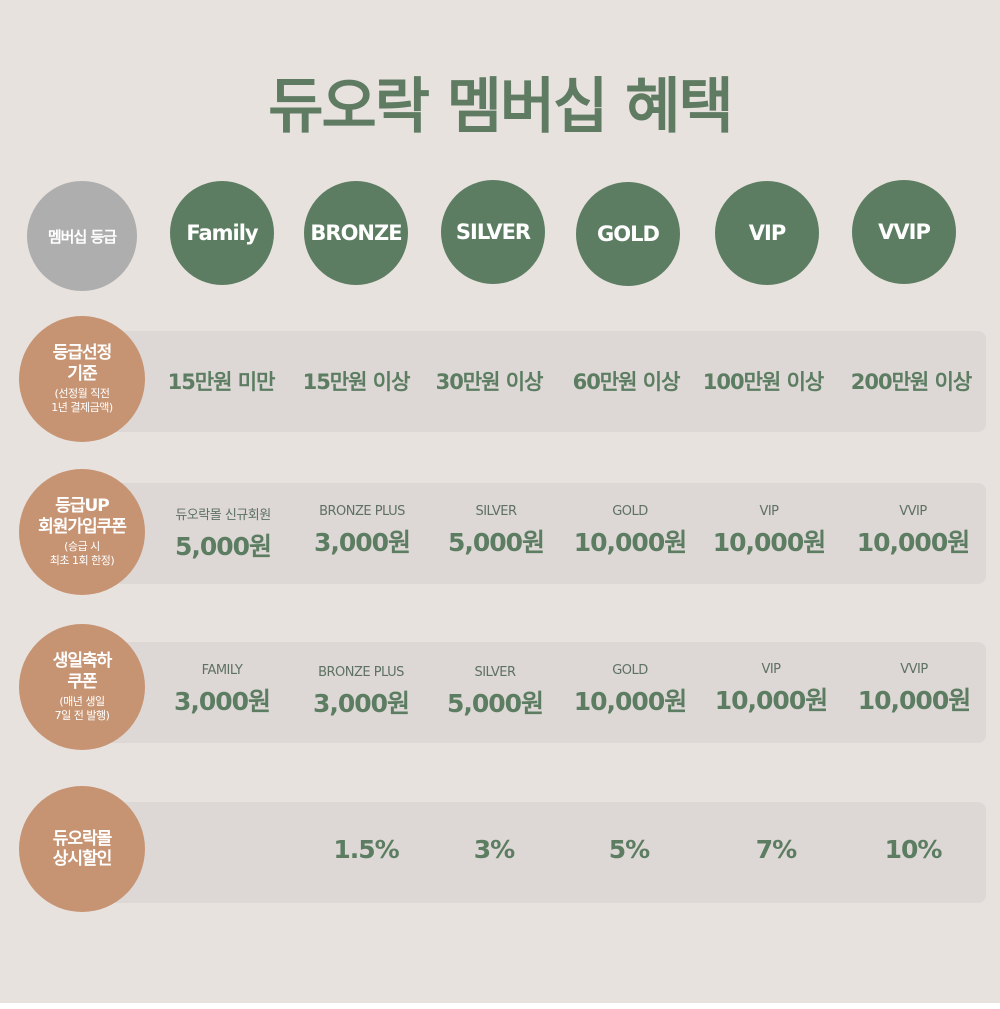  What do you see at coordinates (82, 400) in the screenshot?
I see `criteria-label-sub: (선정월 직전 1년 결제금액)` at bounding box center [82, 400].